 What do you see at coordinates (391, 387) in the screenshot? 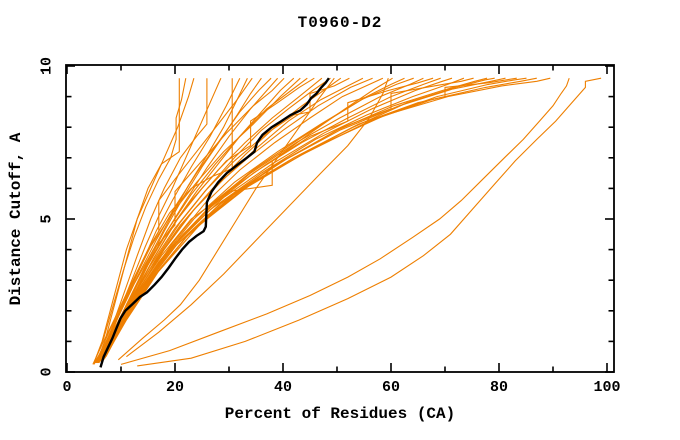
I see `x-tick-label: 60` at bounding box center [391, 387].